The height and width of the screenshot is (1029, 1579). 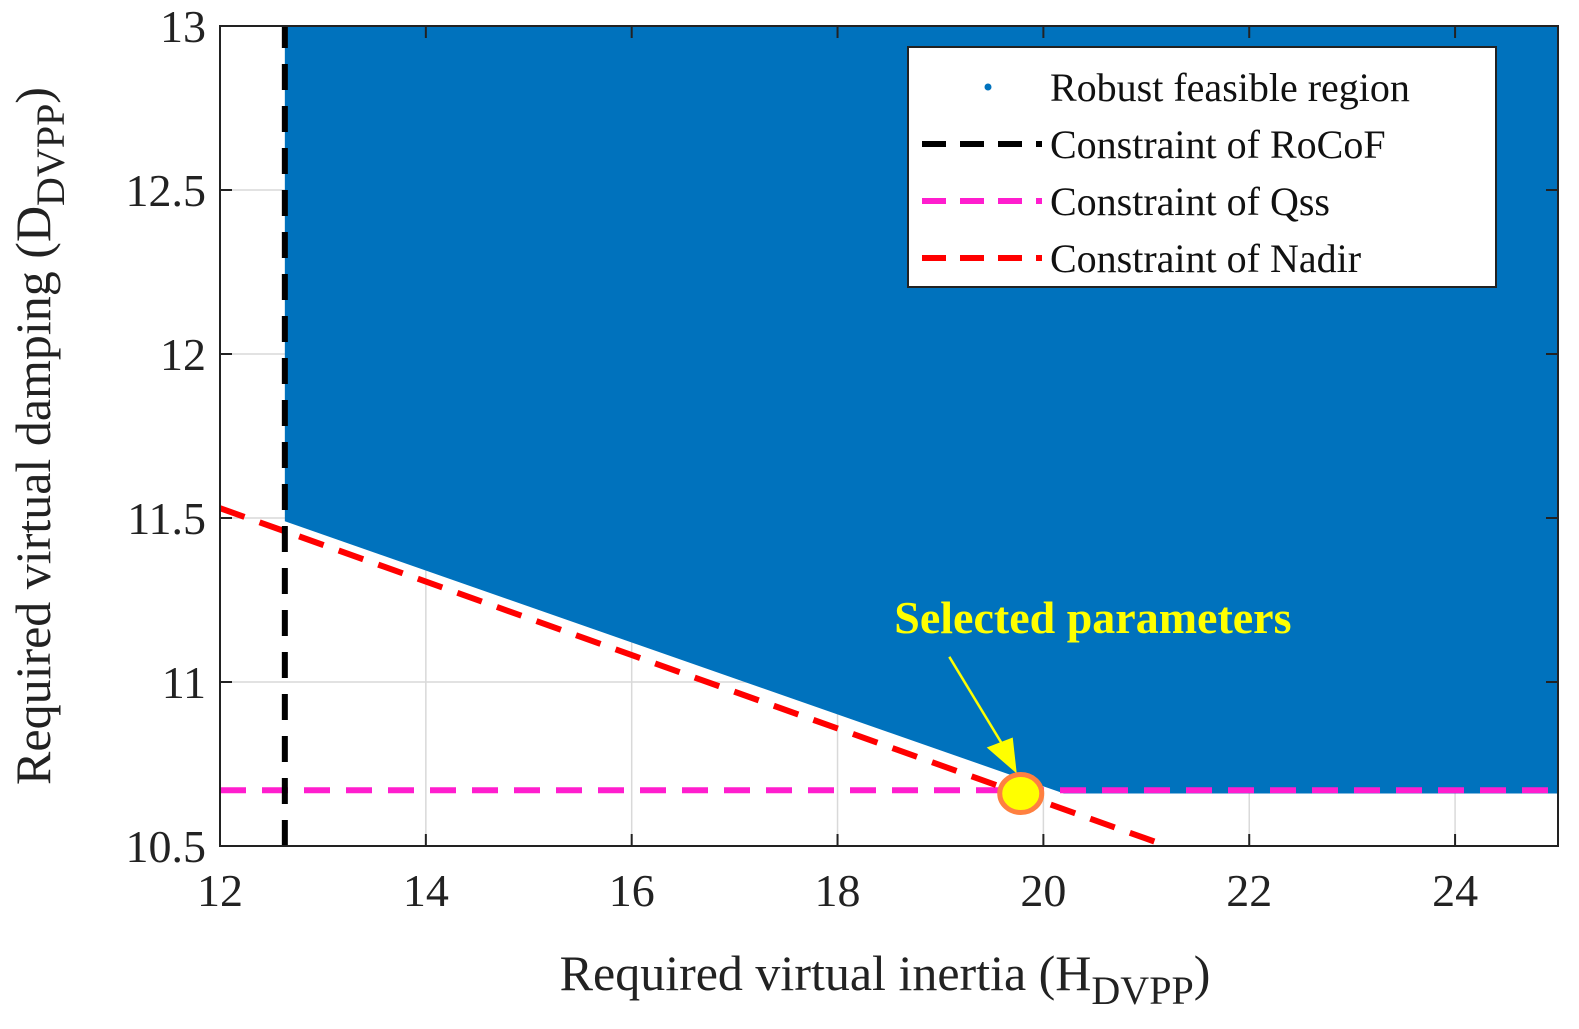 What do you see at coordinates (1043, 890) in the screenshot?
I see `x-tick-label-4: 20` at bounding box center [1043, 890].